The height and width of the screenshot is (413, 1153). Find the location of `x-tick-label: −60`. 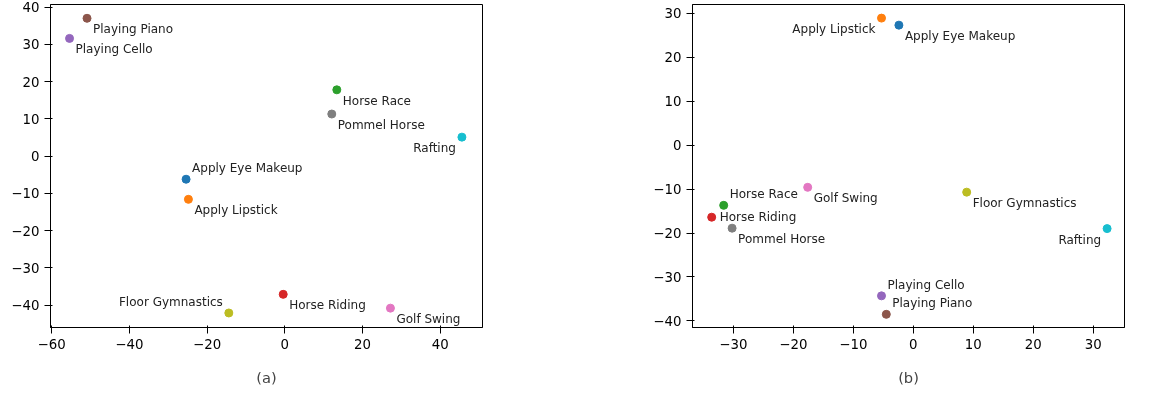

x-tick-label: −60 is located at coordinates (51, 344).